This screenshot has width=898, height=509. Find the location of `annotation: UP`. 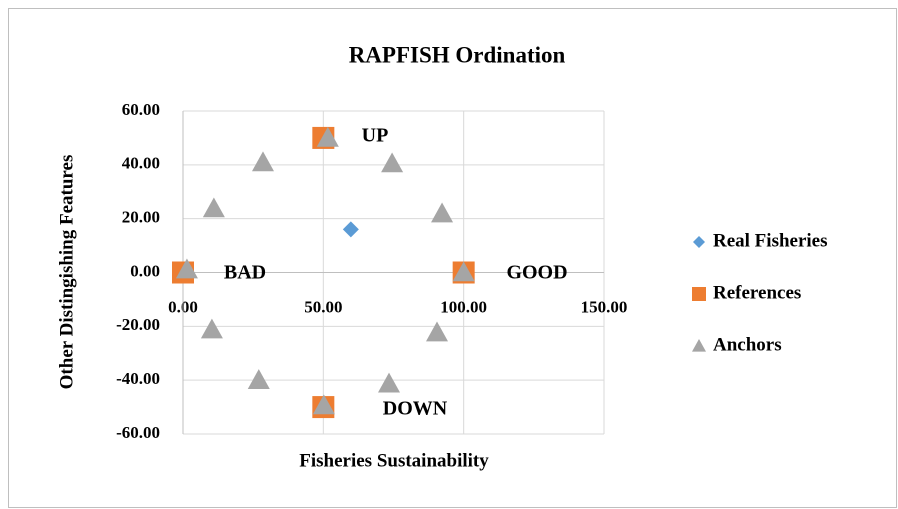

annotation: UP is located at coordinates (375, 136).